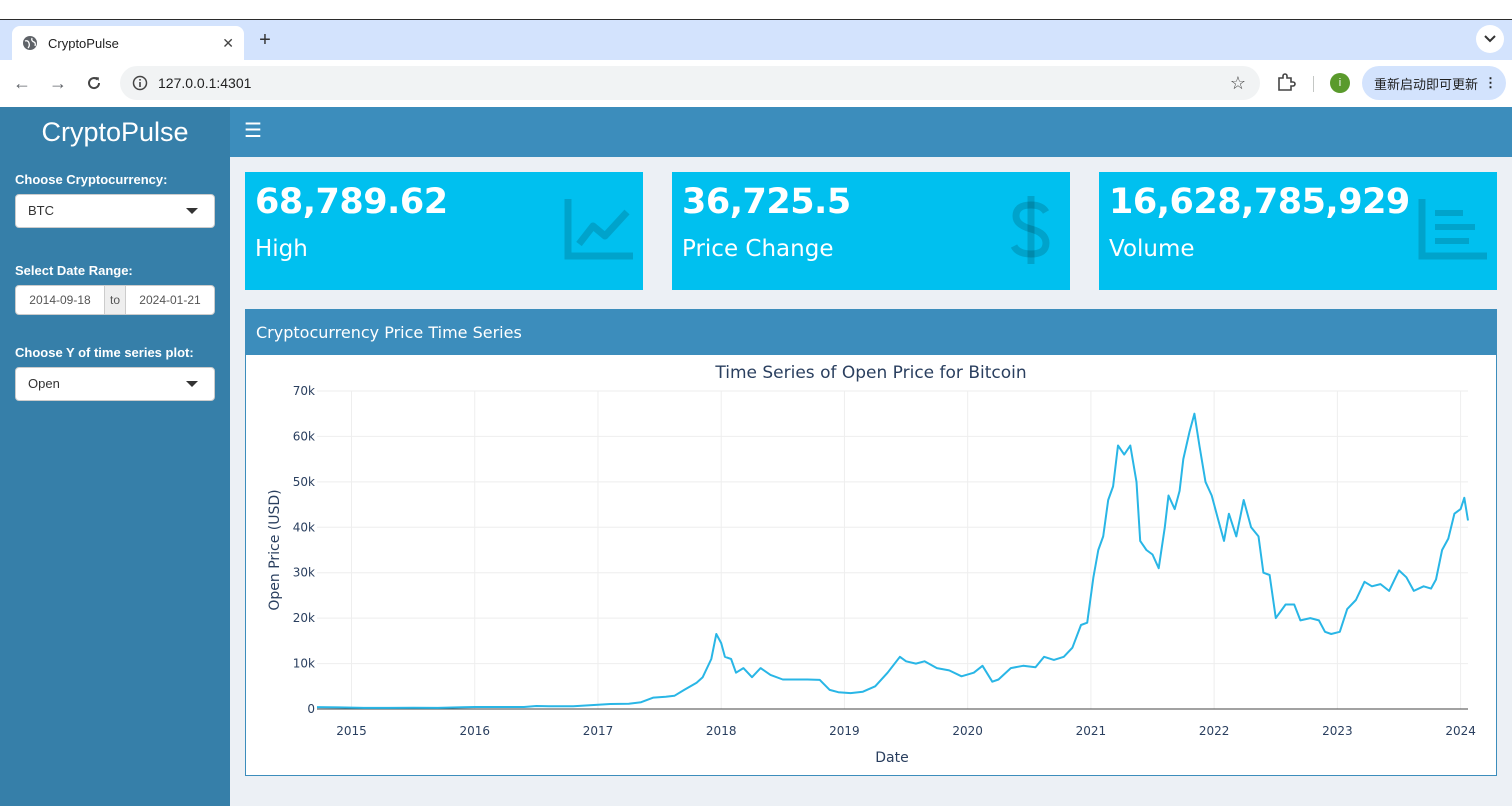 This screenshot has height=806, width=1512. Describe the element at coordinates (871, 231) in the screenshot. I see `value-box-price-change: 36,725.5 Price Change` at that location.